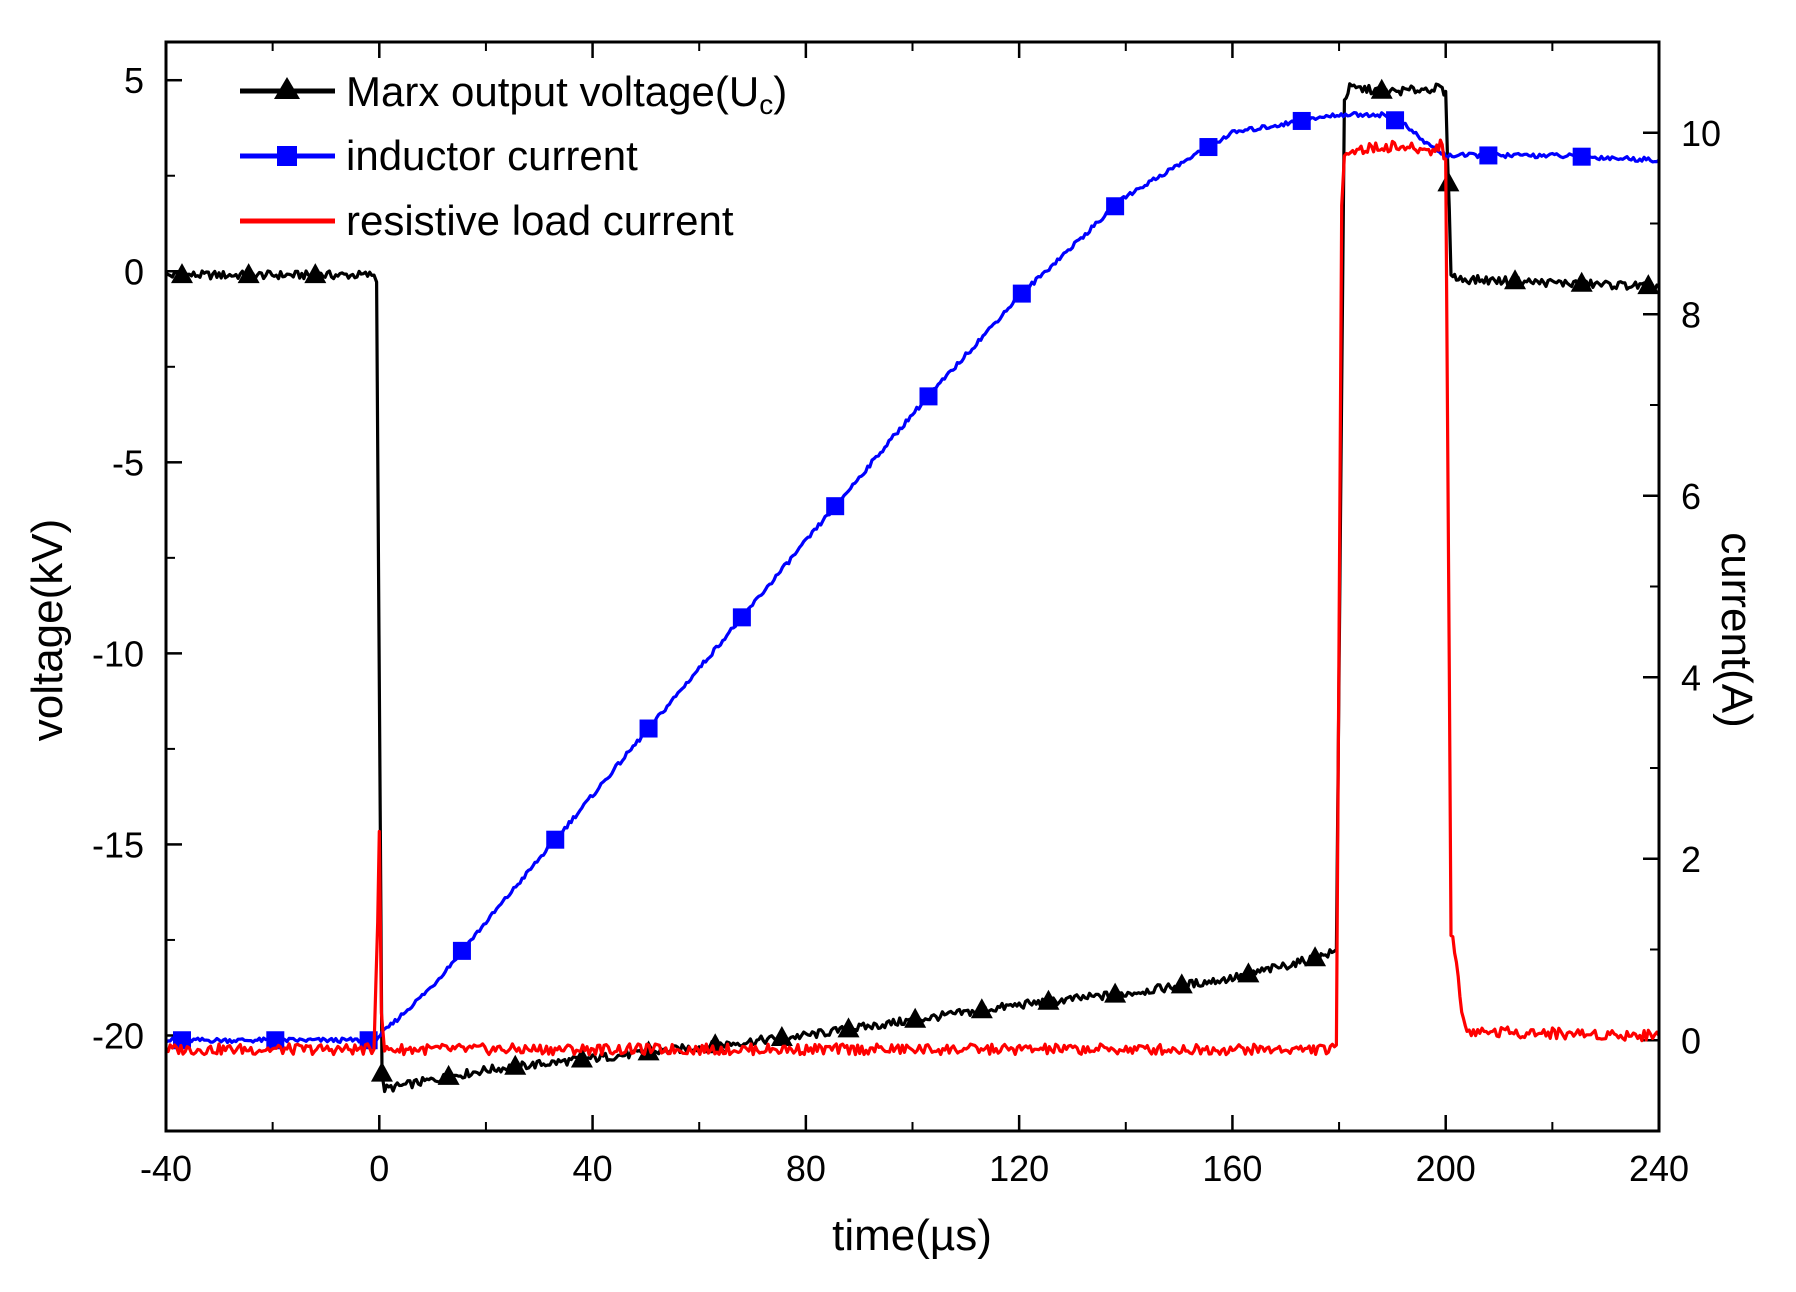 This screenshot has height=1292, width=1796. I want to click on legend-entry-marx-voltage: Marx output voltage(Uc), so click(513, 94).